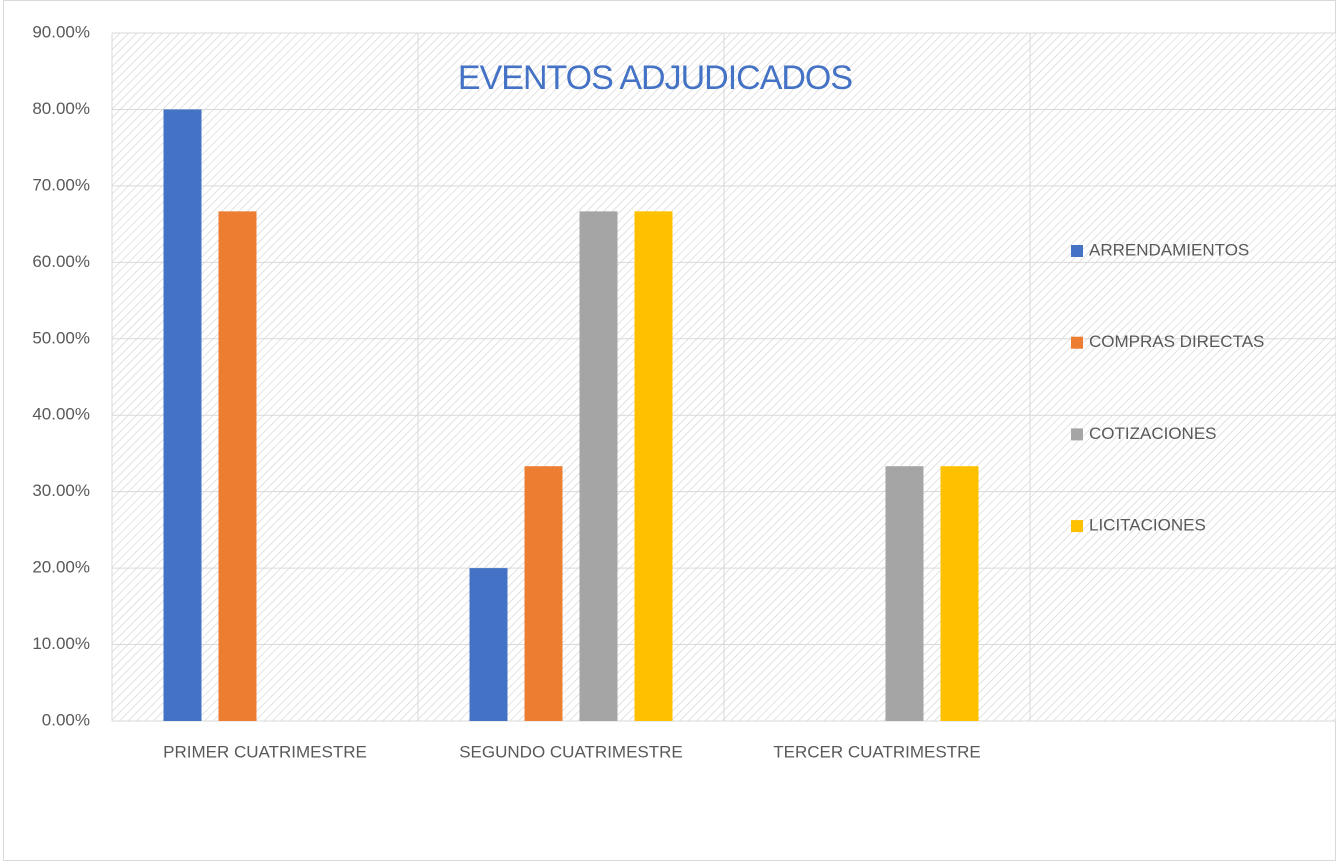 The image size is (1336, 866). Describe the element at coordinates (61, 261) in the screenshot. I see `y-tick-label: 60.00%` at that location.